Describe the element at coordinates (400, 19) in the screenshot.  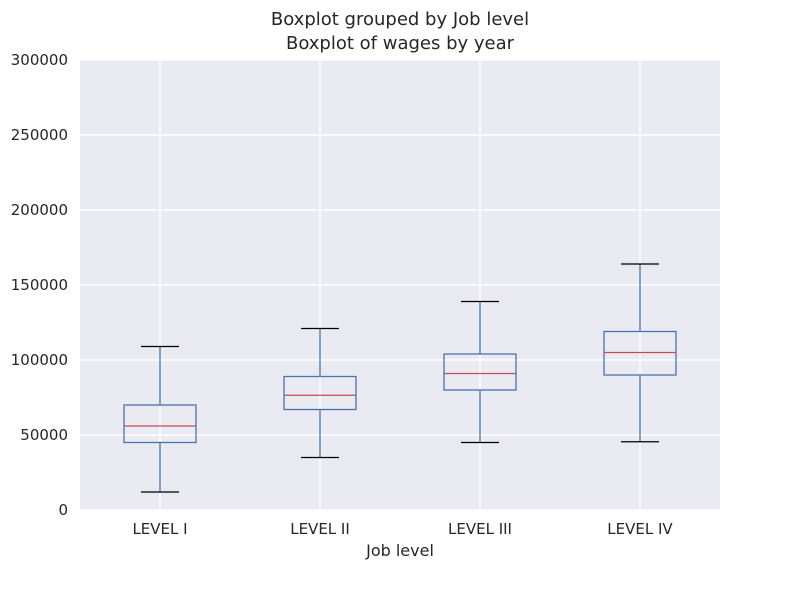
I see `chart-title: Boxplot grouped by Job level` at that location.